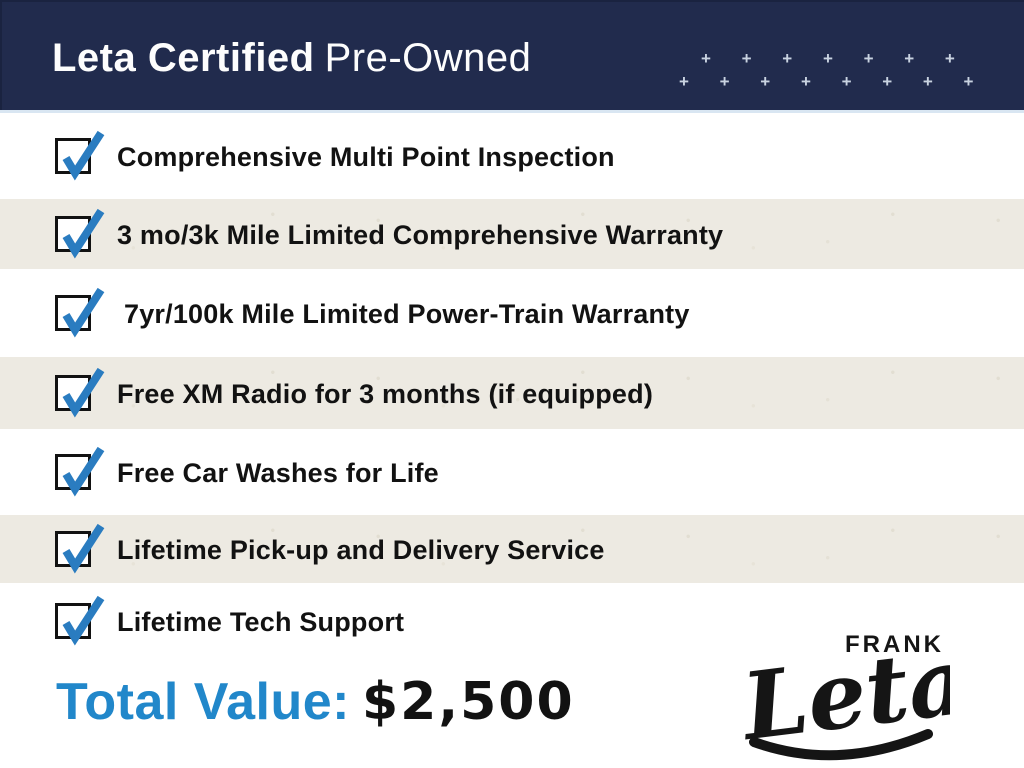 This screenshot has width=1024, height=768. I want to click on plus-row-bottom: + + + + + + + +, so click(826, 81).